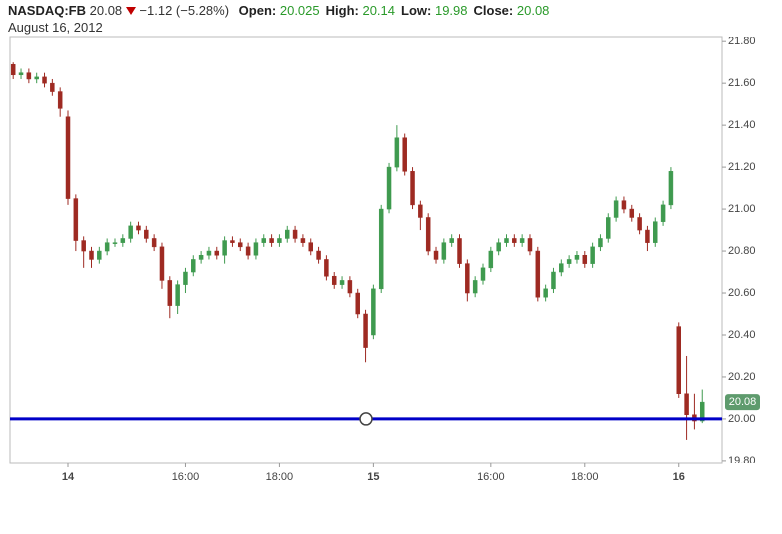 The width and height of the screenshot is (782, 534). I want to click on stat-value: 20.14, so click(379, 10).